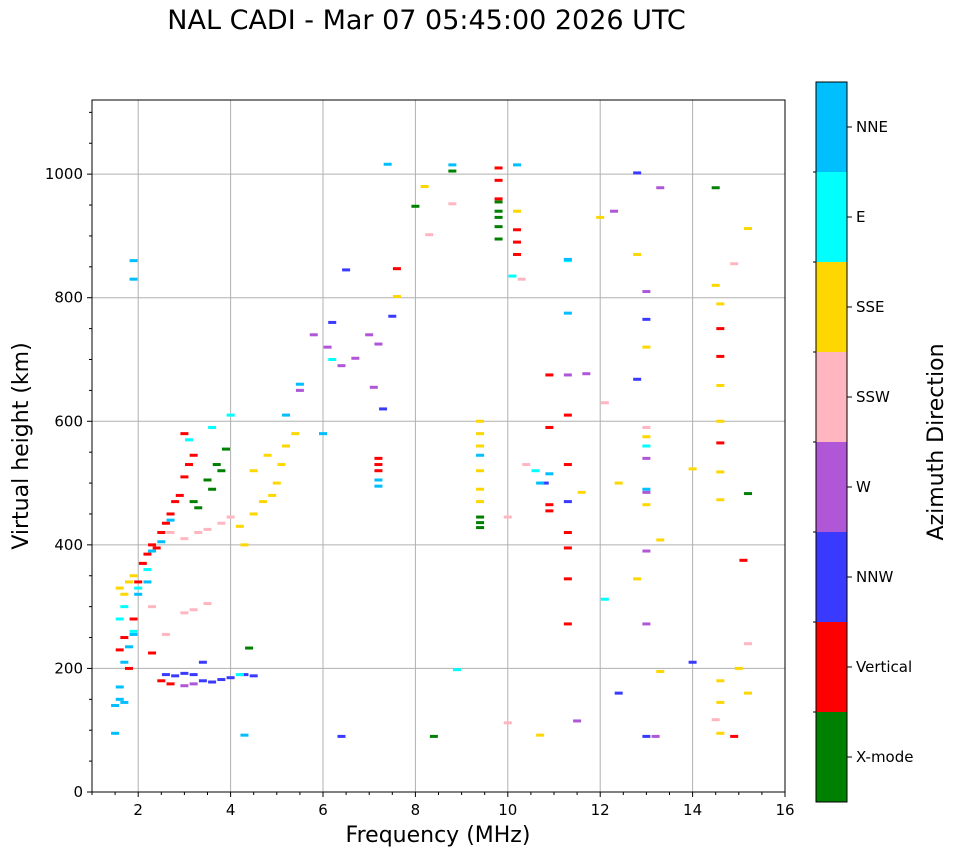 This screenshot has height=857, width=958. I want to click on x-tick-label: 4, so click(231, 810).